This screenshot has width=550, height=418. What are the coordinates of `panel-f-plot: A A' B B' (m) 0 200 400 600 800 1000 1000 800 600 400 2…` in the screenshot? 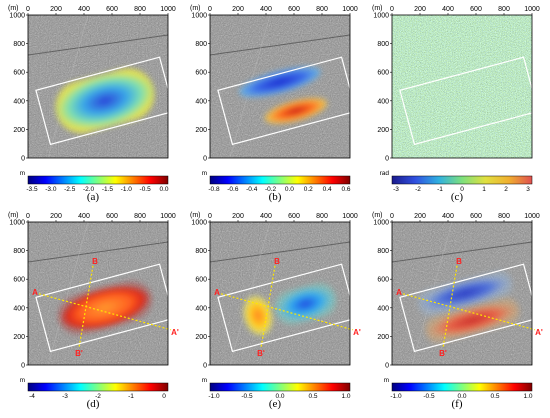 It's located at (457, 306).